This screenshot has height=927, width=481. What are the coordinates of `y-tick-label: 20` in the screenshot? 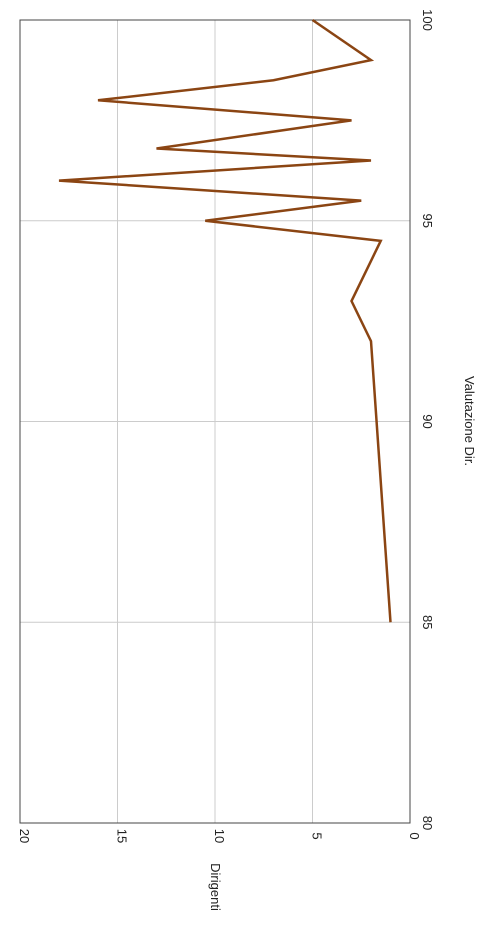 It's located at (24, 836).